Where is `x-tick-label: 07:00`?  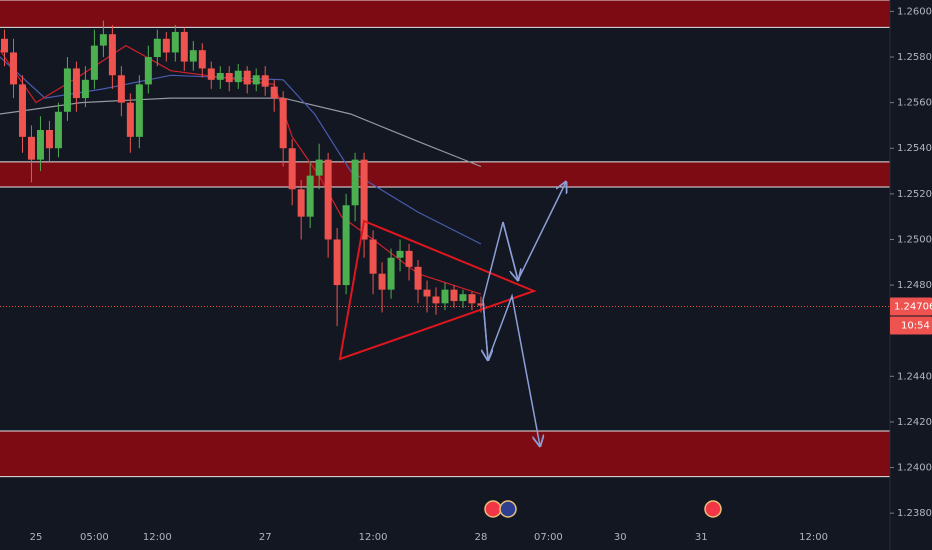 x-tick-label: 07:00 is located at coordinates (548, 537).